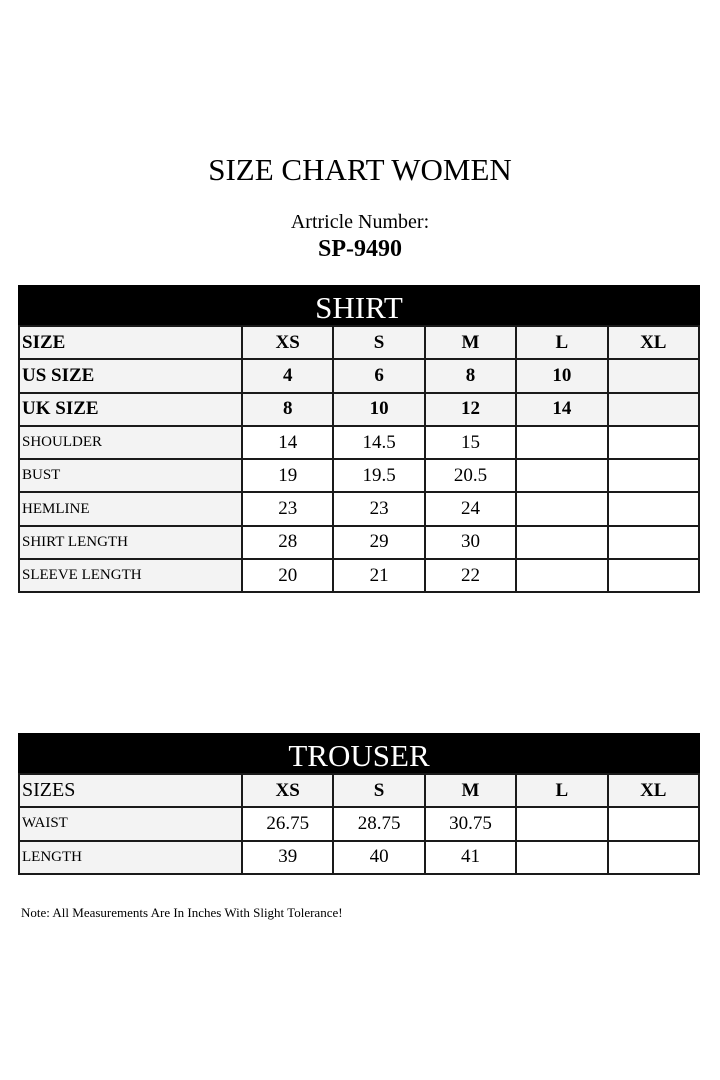  I want to click on article-number-label: Artricle Number:, so click(360, 222).